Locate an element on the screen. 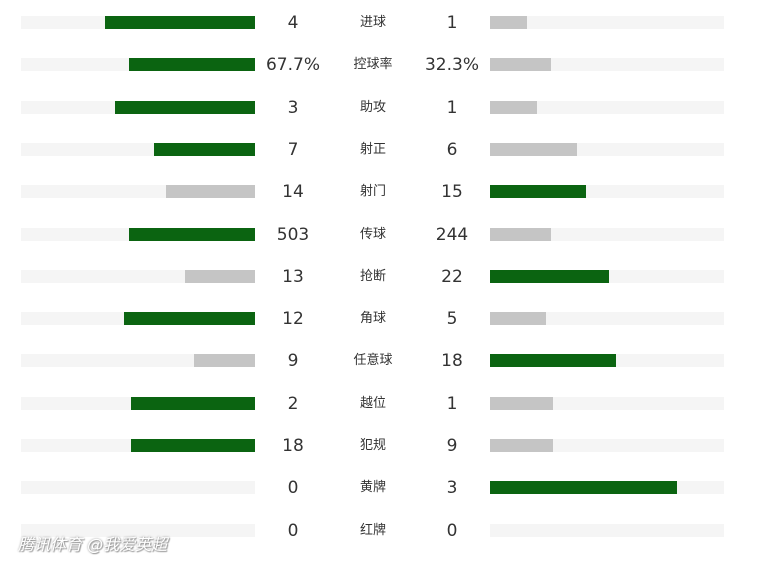  stat-label: 控球率 is located at coordinates (373, 65).